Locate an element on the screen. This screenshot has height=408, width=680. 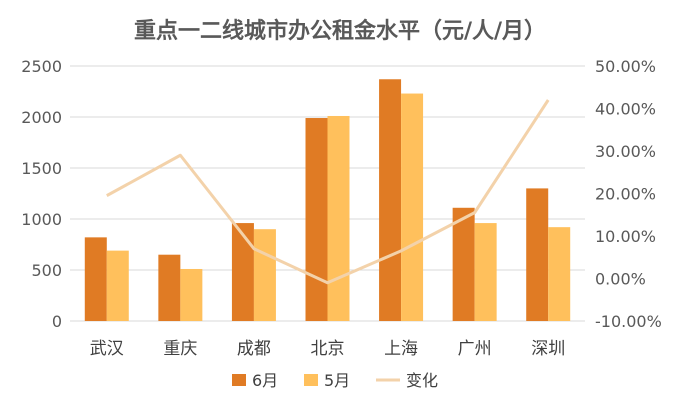
right-tick-label: -10.00% is located at coordinates (628, 321).